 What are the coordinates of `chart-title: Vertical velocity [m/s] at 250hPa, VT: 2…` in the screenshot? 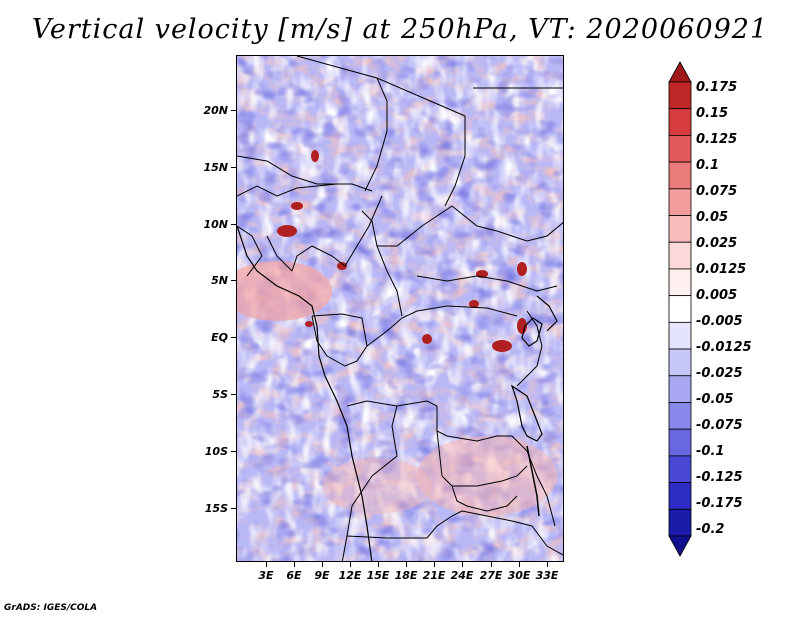 It's located at (400, 29).